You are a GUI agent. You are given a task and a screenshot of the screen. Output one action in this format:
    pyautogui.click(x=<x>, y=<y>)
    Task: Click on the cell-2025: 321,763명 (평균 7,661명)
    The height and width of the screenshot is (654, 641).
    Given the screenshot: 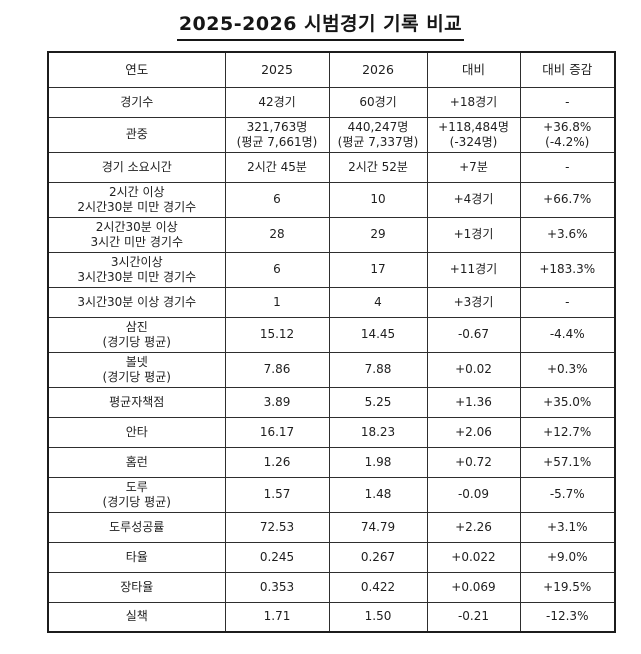 What is the action you would take?
    pyautogui.click(x=277, y=134)
    